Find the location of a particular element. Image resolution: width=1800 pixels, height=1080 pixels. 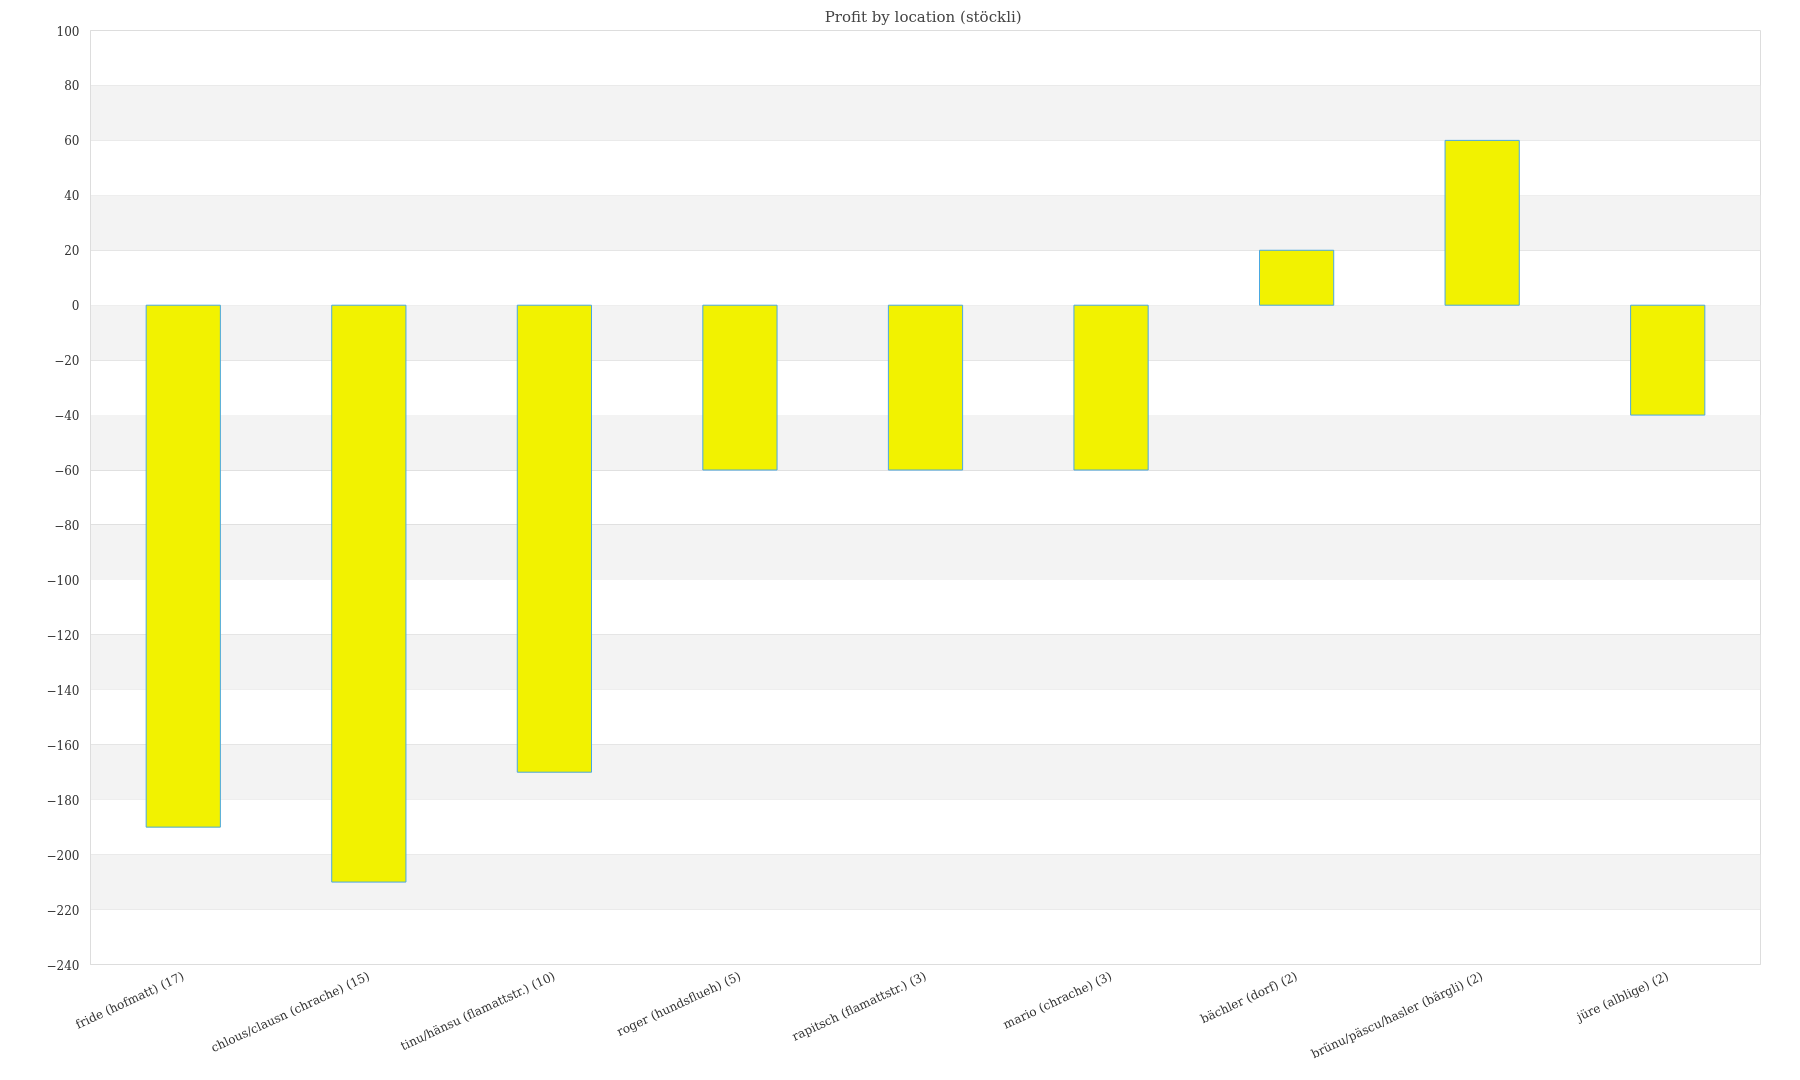

y-tick-label: 0 is located at coordinates (75, 306).